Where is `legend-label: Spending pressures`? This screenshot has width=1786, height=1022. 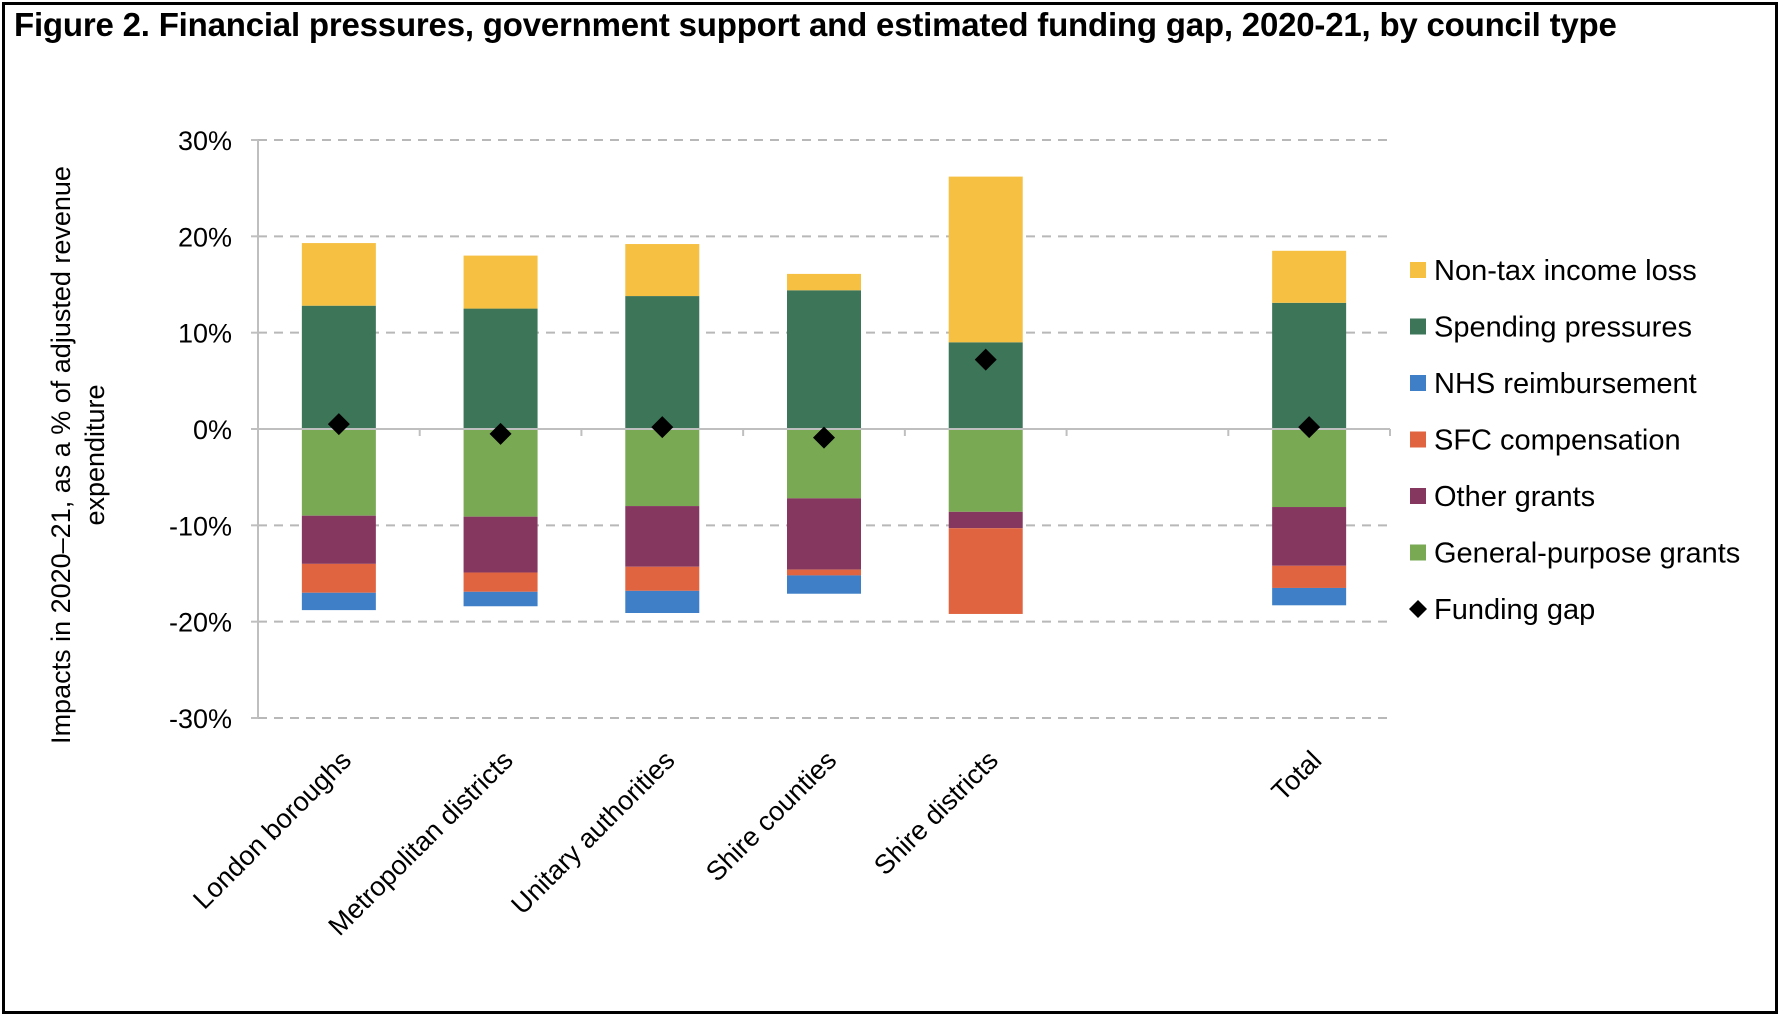 legend-label: Spending pressures is located at coordinates (1563, 328).